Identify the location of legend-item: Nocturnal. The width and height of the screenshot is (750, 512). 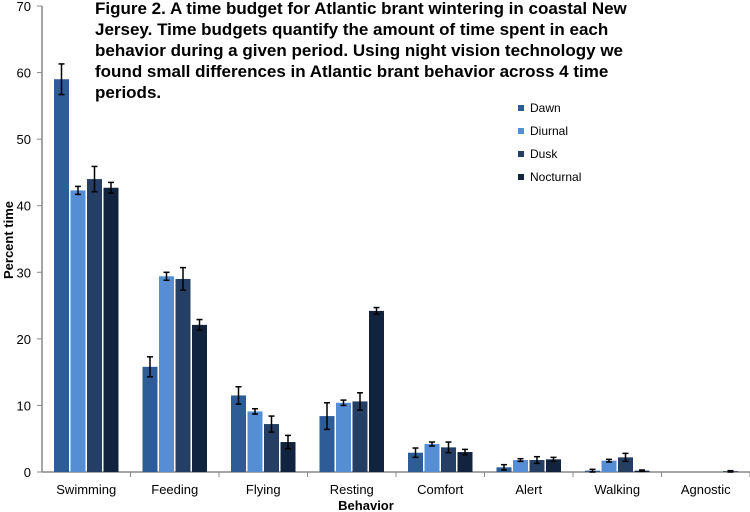
(549, 176).